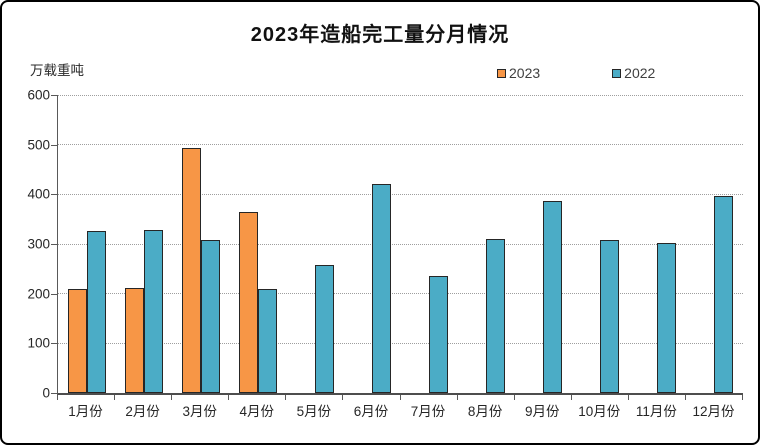 Image resolution: width=760 pixels, height=445 pixels. Describe the element at coordinates (85, 411) in the screenshot. I see `x-tick-label-1月份: 1月份` at that location.